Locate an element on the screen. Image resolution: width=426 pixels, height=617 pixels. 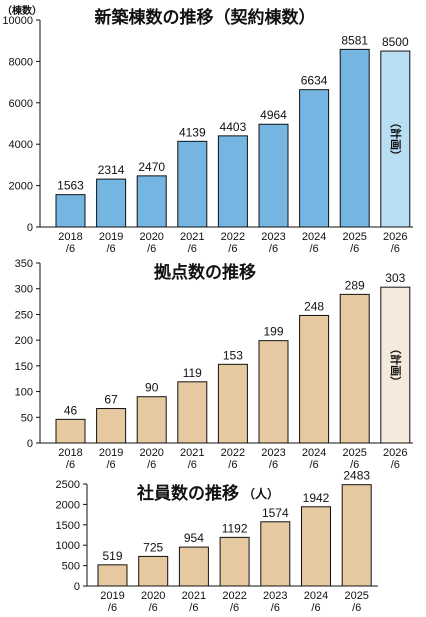
unit-label: （棟数） is located at coordinates (22, 10).